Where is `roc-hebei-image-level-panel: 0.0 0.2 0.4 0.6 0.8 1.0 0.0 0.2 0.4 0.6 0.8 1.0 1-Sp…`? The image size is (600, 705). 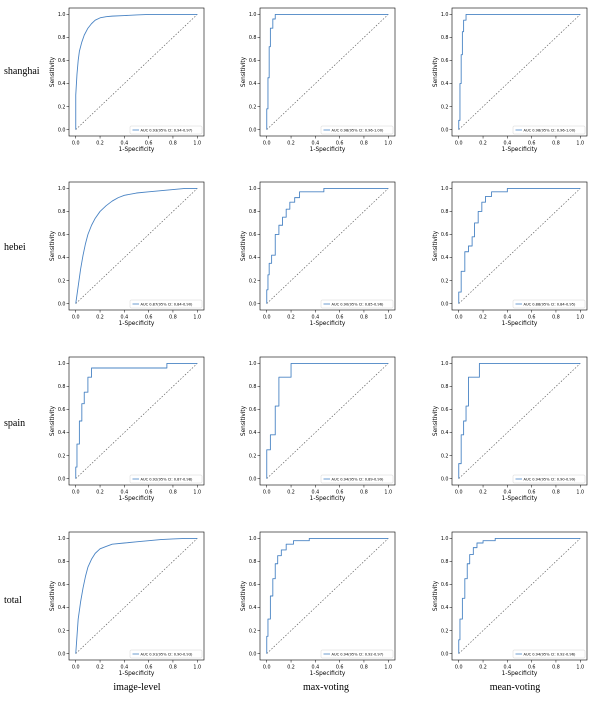 roc-hebei-image-level-panel: 0.0 0.2 0.4 0.6 0.8 1.0 0.0 0.2 0.4 0.6 0.8 1.0 1-Sp… is located at coordinates (127, 254).